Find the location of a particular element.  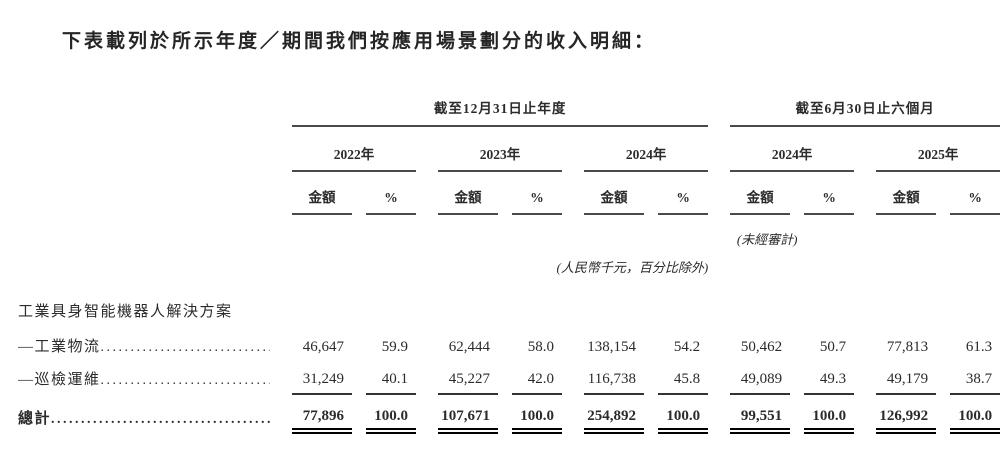

cell-amount: 50,462 is located at coordinates (761, 347).